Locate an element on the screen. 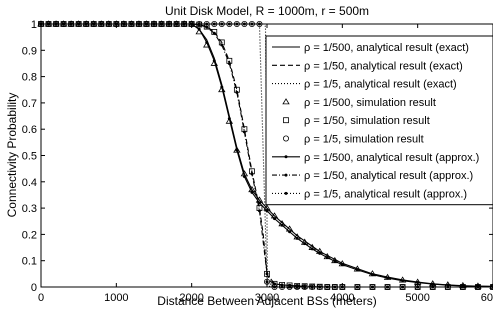 This screenshot has height=325, width=493. x-tick-label: 2000 is located at coordinates (191, 298).